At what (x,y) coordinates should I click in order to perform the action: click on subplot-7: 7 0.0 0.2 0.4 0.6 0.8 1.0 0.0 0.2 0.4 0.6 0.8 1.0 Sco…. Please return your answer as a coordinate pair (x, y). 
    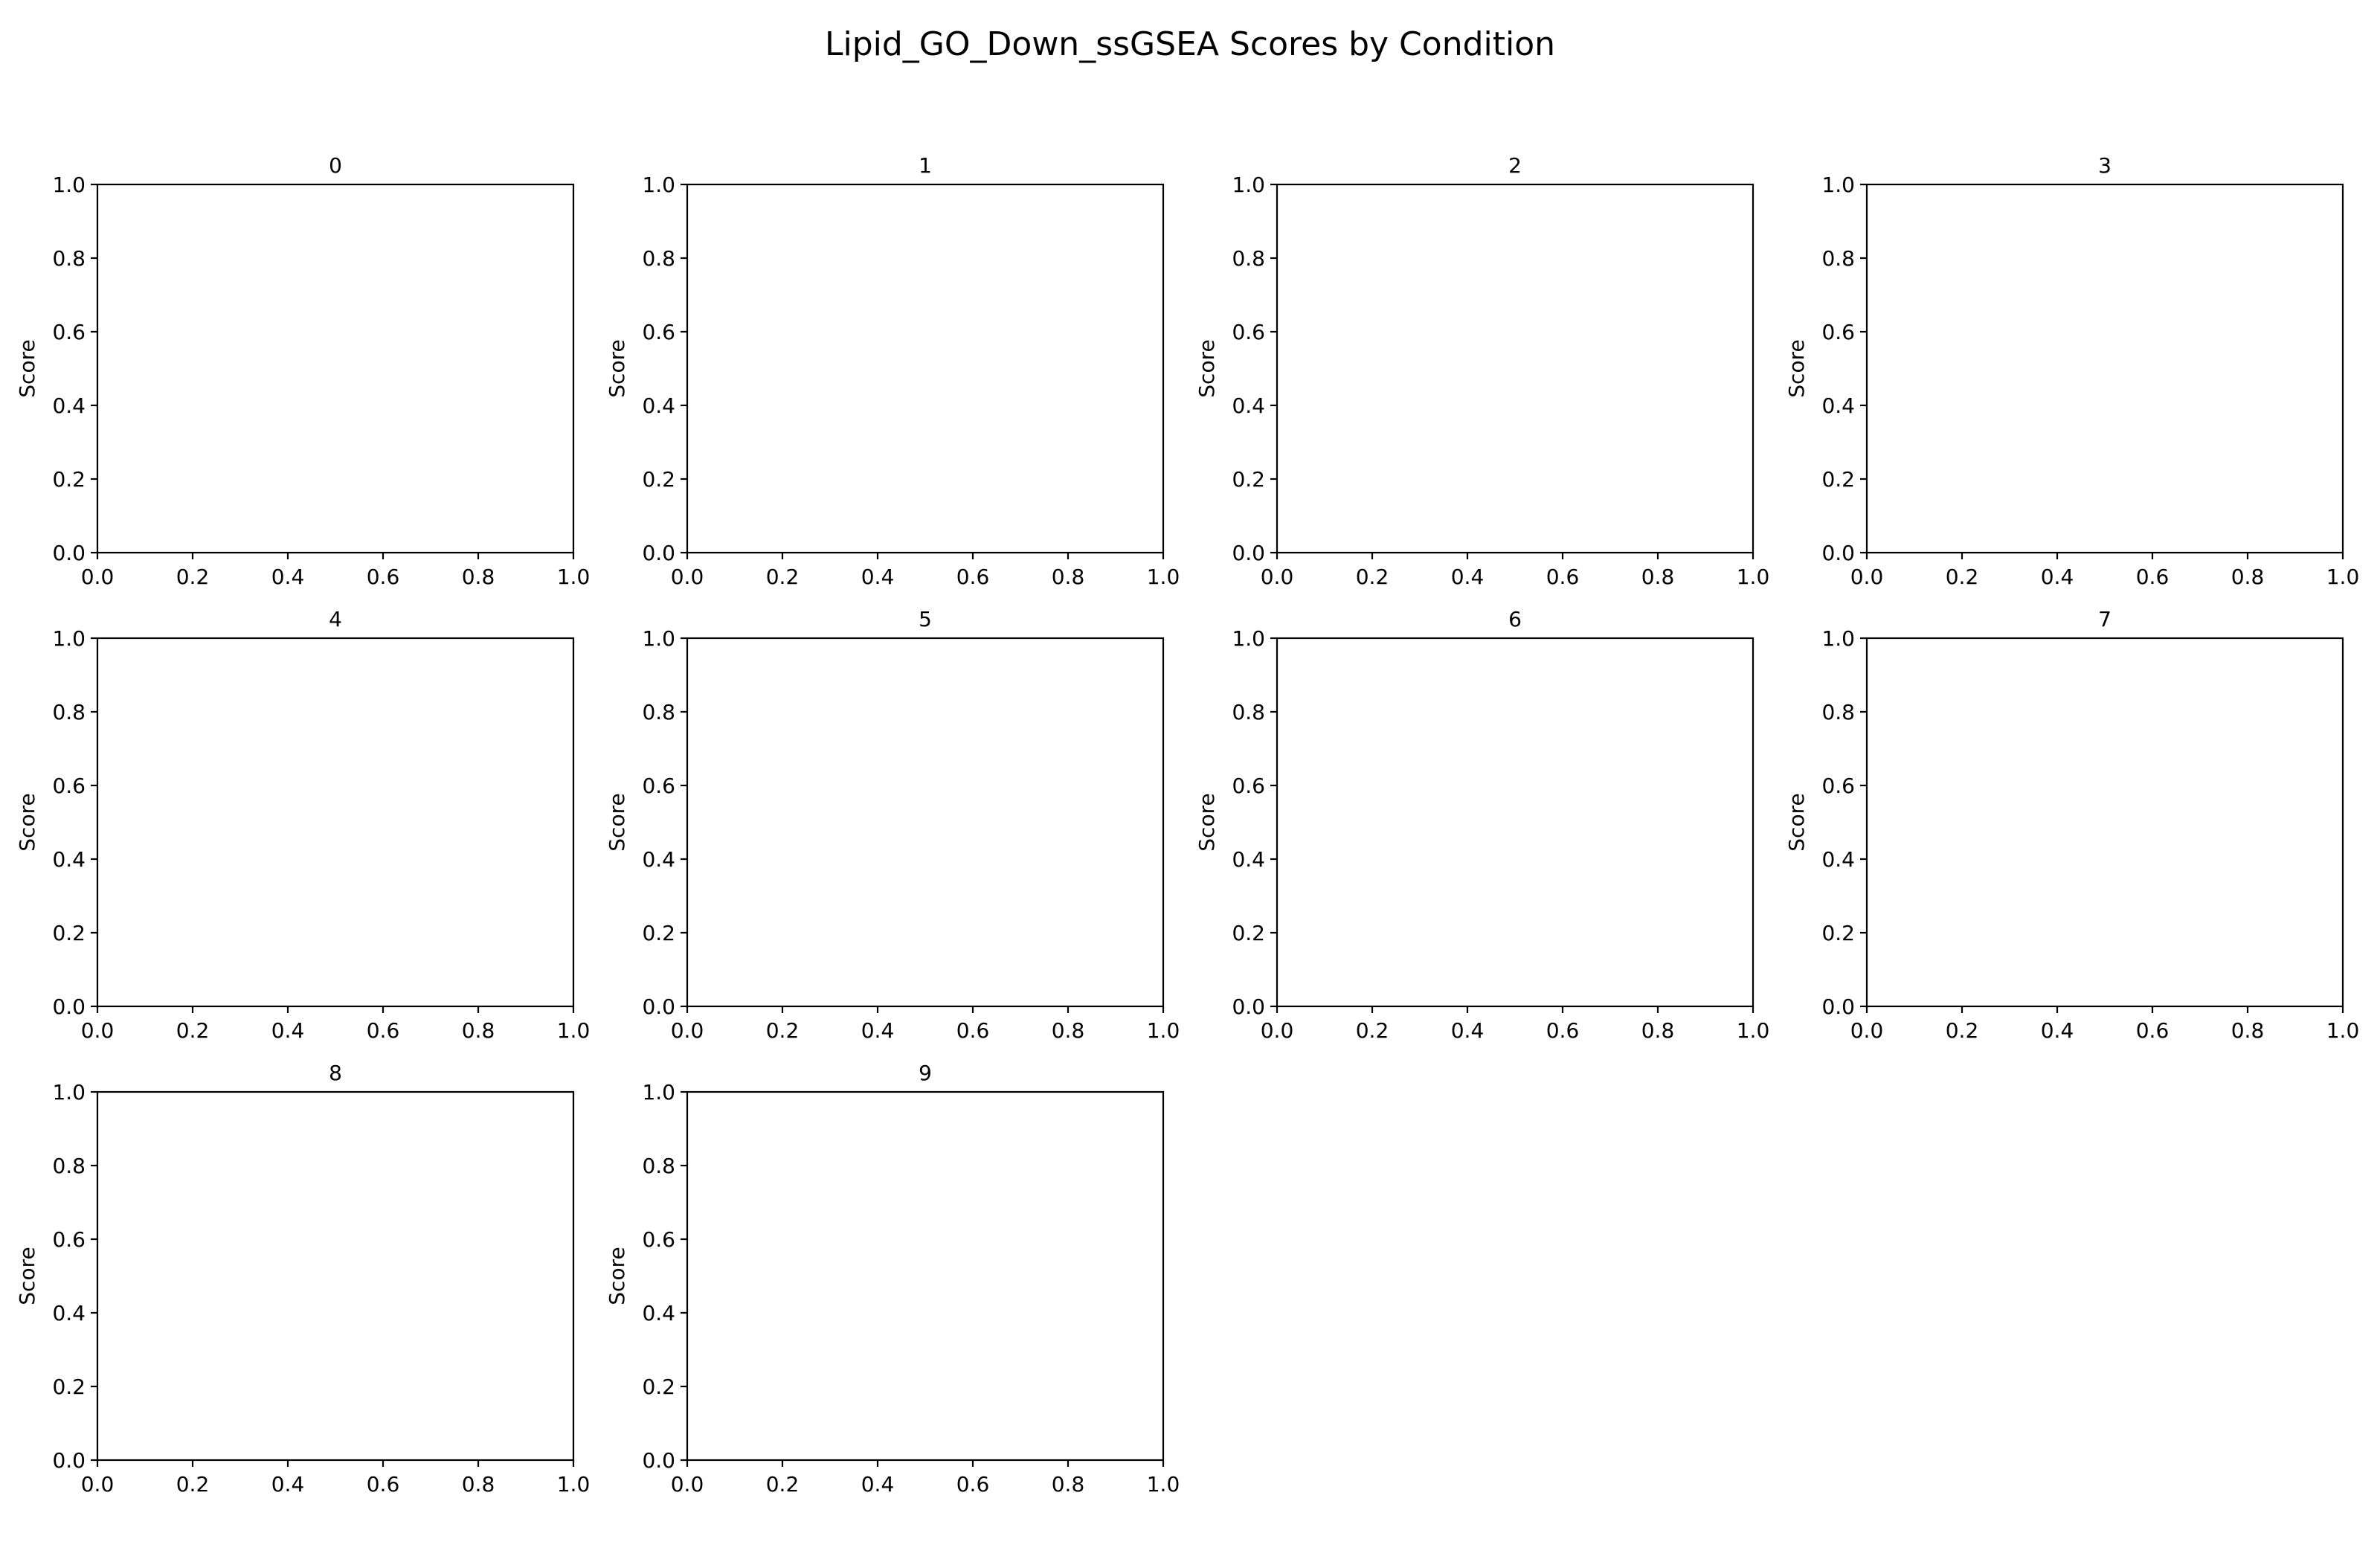
    Looking at the image, I should click on (2072, 825).